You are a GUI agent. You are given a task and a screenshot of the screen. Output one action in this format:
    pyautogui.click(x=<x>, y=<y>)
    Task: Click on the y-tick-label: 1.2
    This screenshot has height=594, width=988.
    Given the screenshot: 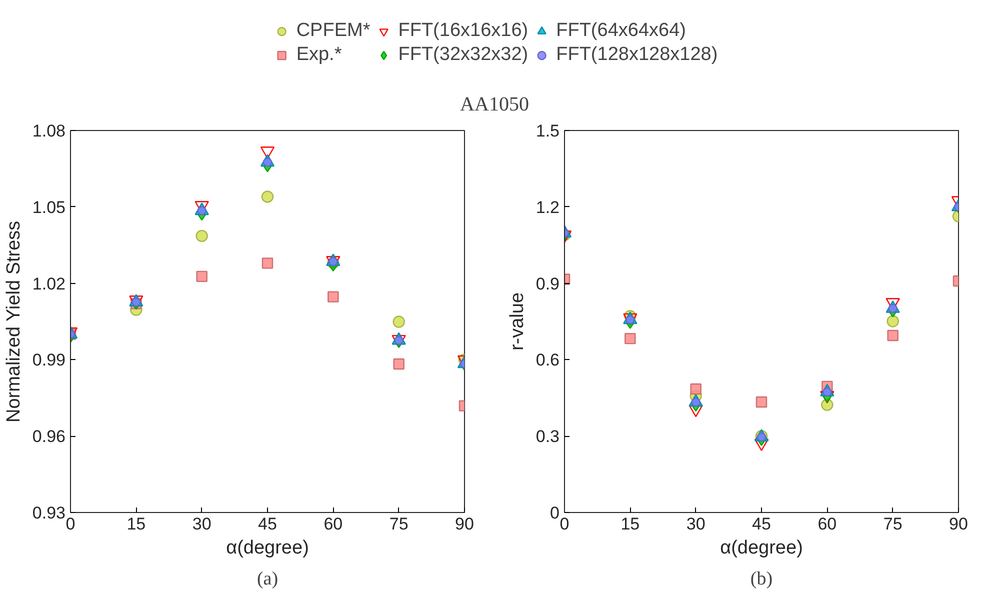 What is the action you would take?
    pyautogui.click(x=548, y=207)
    